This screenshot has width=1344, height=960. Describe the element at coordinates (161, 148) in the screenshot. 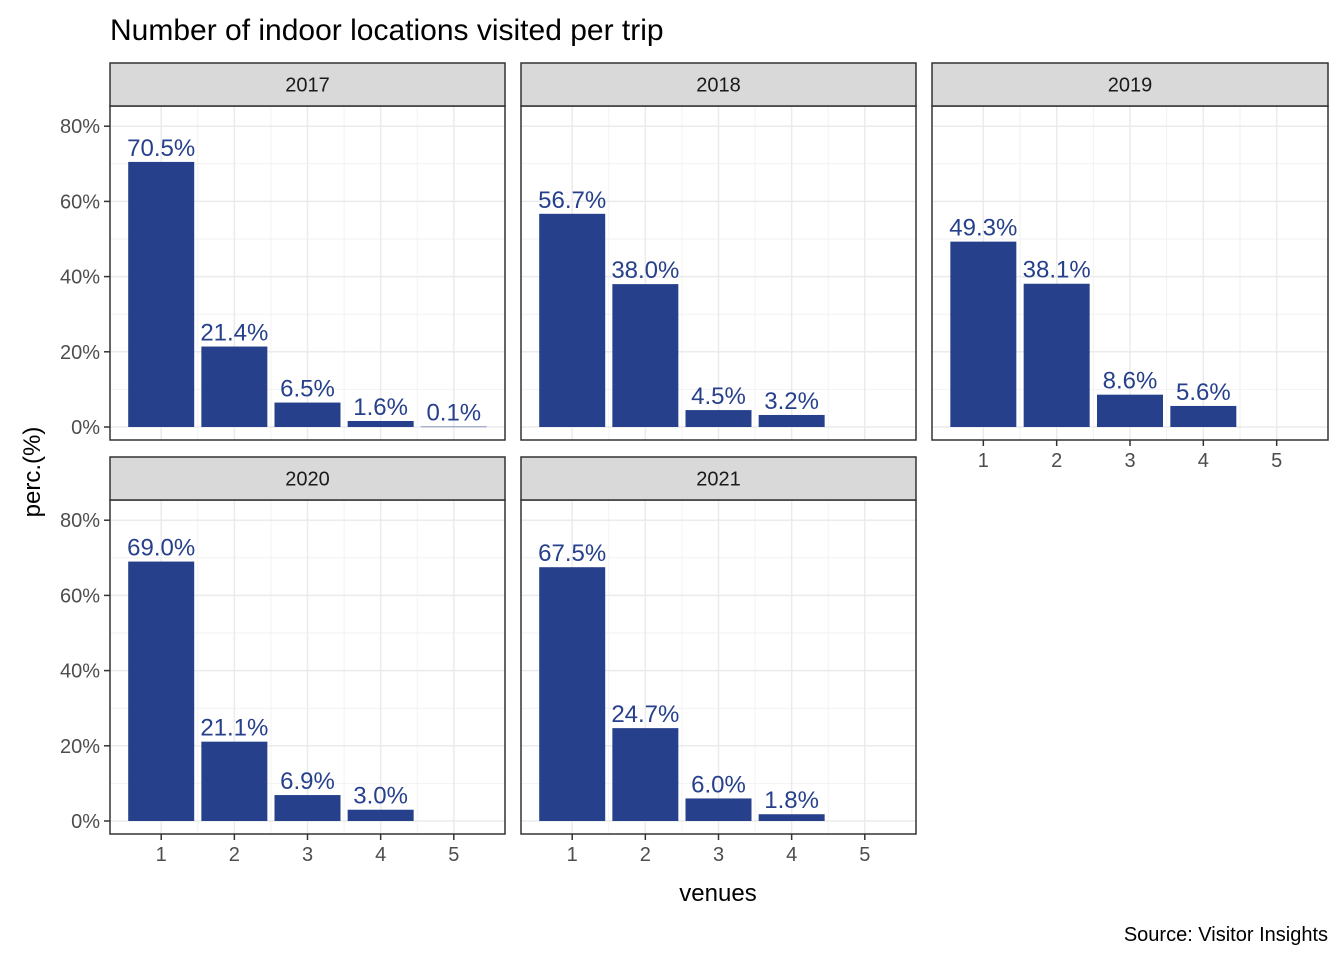

I see `data-label: 70.5%` at that location.